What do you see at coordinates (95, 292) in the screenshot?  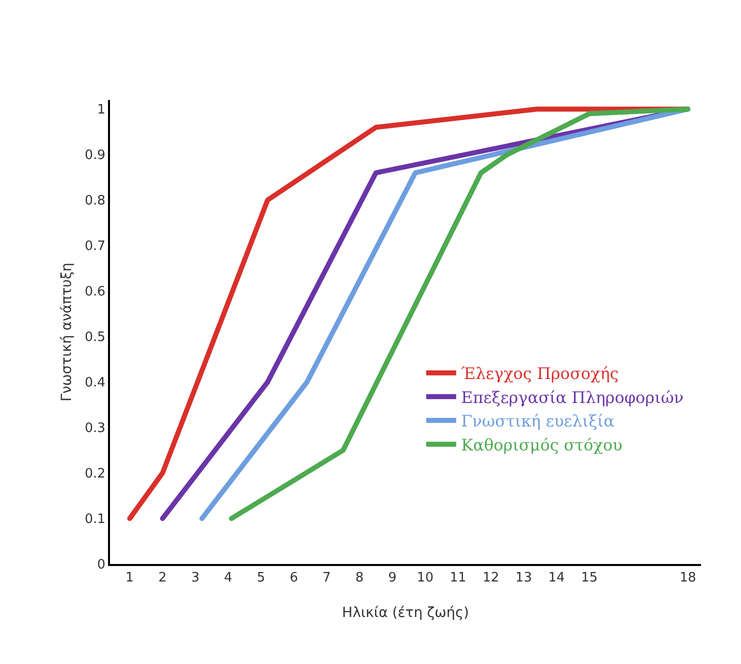 I see `y-tick-label: 0.6` at bounding box center [95, 292].